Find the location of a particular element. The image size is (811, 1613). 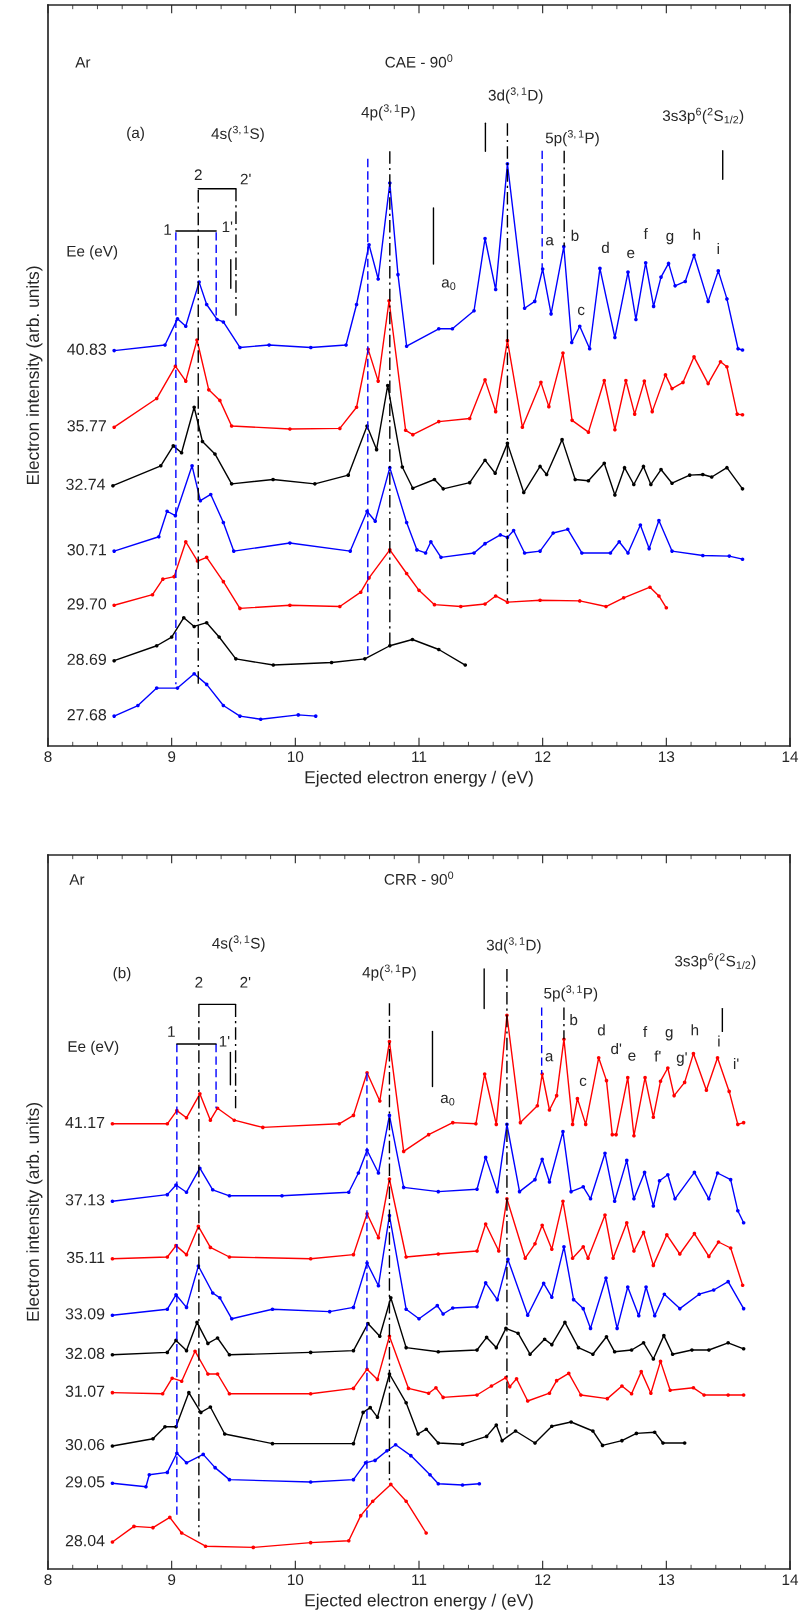

annotation: (a) is located at coordinates (135, 134).